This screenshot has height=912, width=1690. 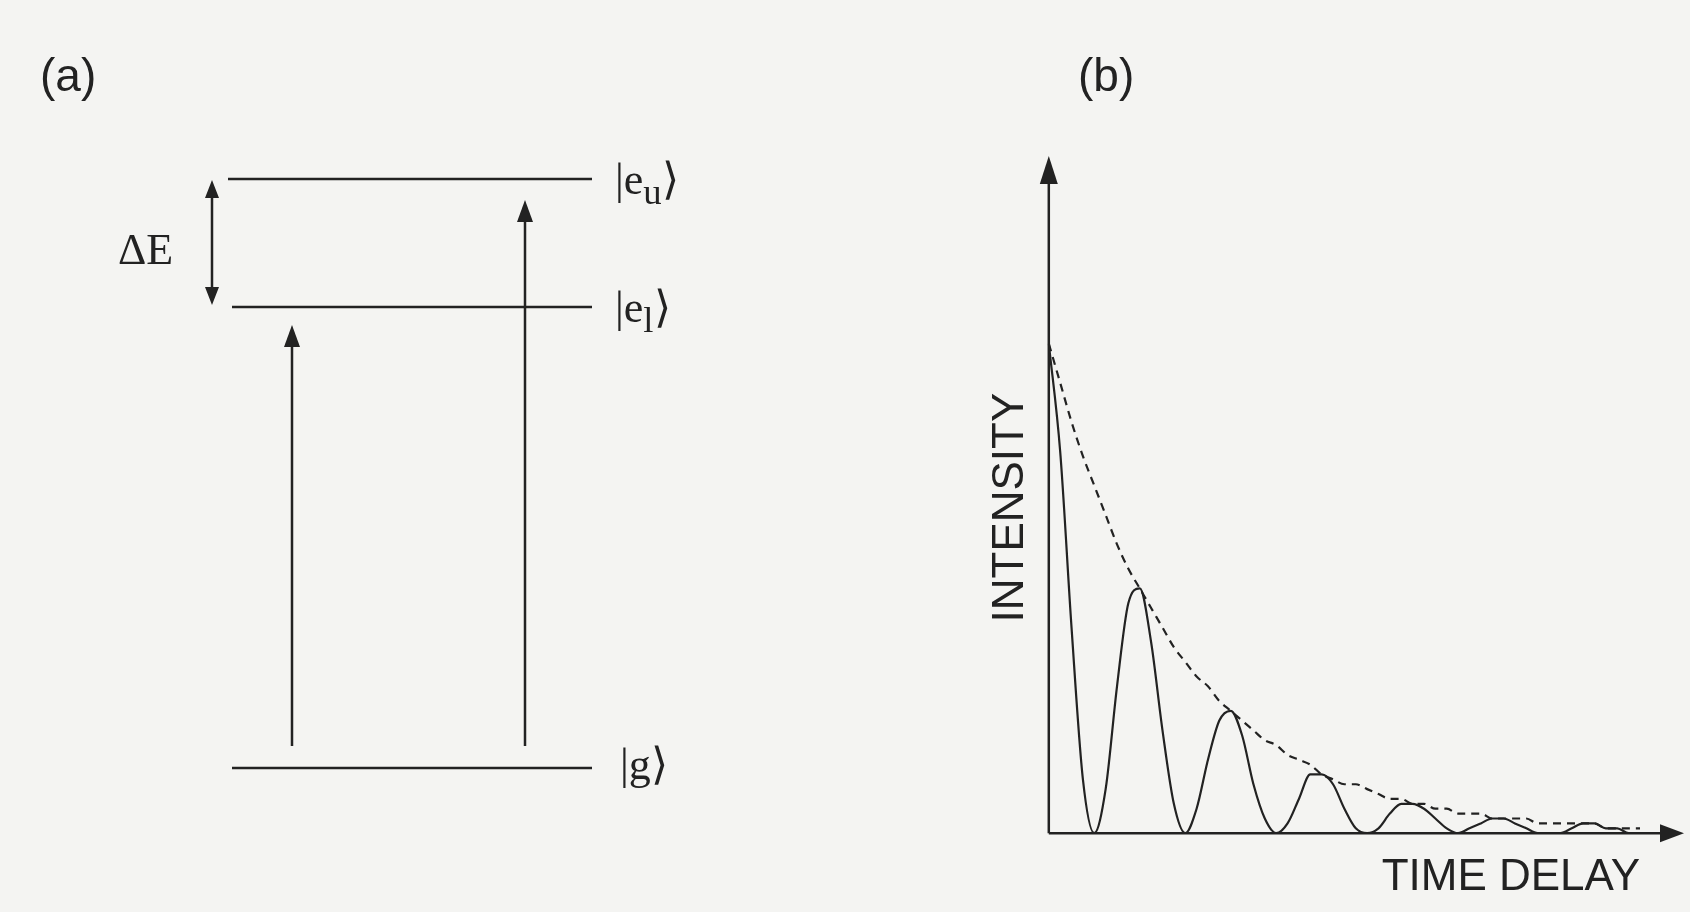 I want to click on y-axis-title: INTENSITY, so click(x=1007, y=507).